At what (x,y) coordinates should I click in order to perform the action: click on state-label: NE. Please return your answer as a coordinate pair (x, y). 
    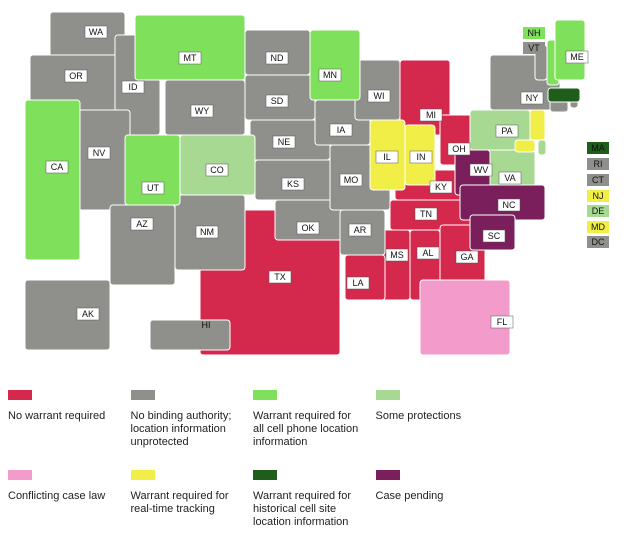
    Looking at the image, I should click on (284, 142).